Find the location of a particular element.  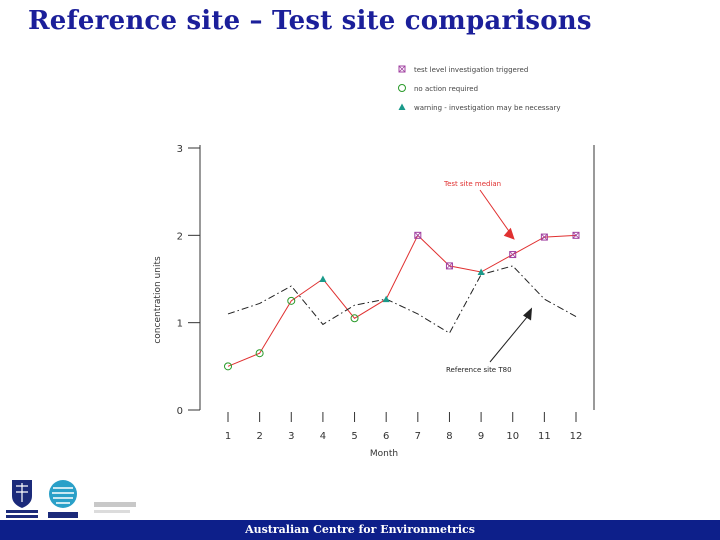

annotation-test-arrow-line is located at coordinates (495, 211).